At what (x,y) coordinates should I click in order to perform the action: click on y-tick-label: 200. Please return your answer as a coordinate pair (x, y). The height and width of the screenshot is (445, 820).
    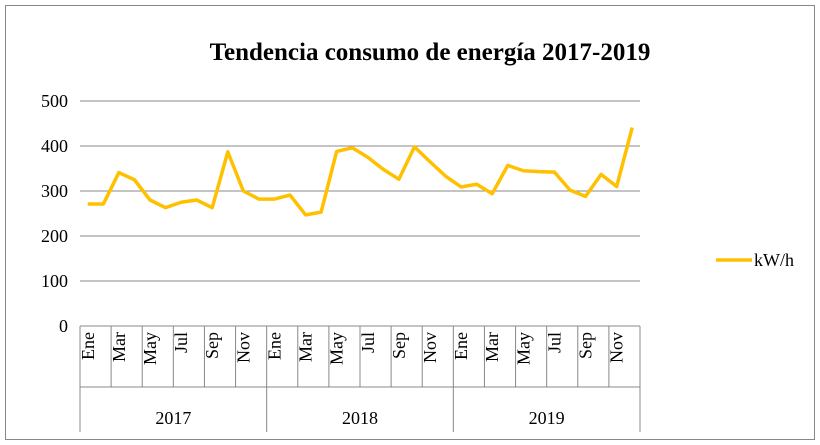
    Looking at the image, I should click on (54, 236).